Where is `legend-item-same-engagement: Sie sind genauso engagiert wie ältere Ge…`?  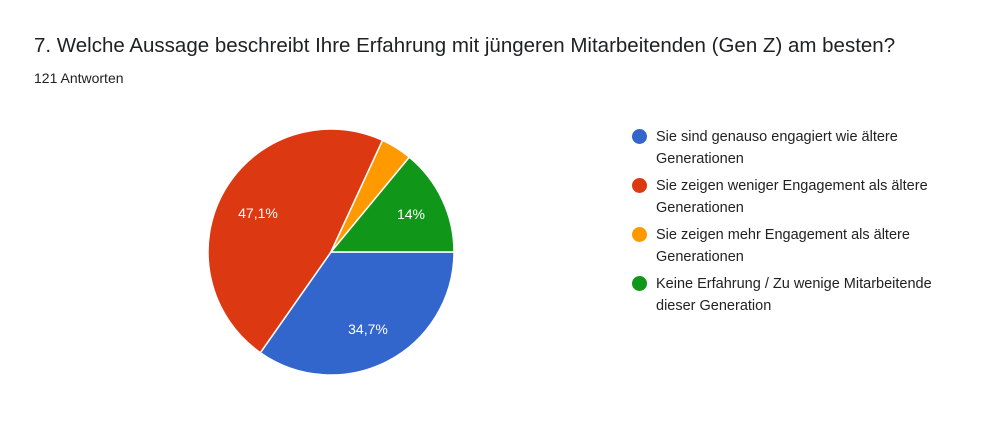 legend-item-same-engagement: Sie sind genauso engagiert wie ältere Ge… is located at coordinates (802, 148).